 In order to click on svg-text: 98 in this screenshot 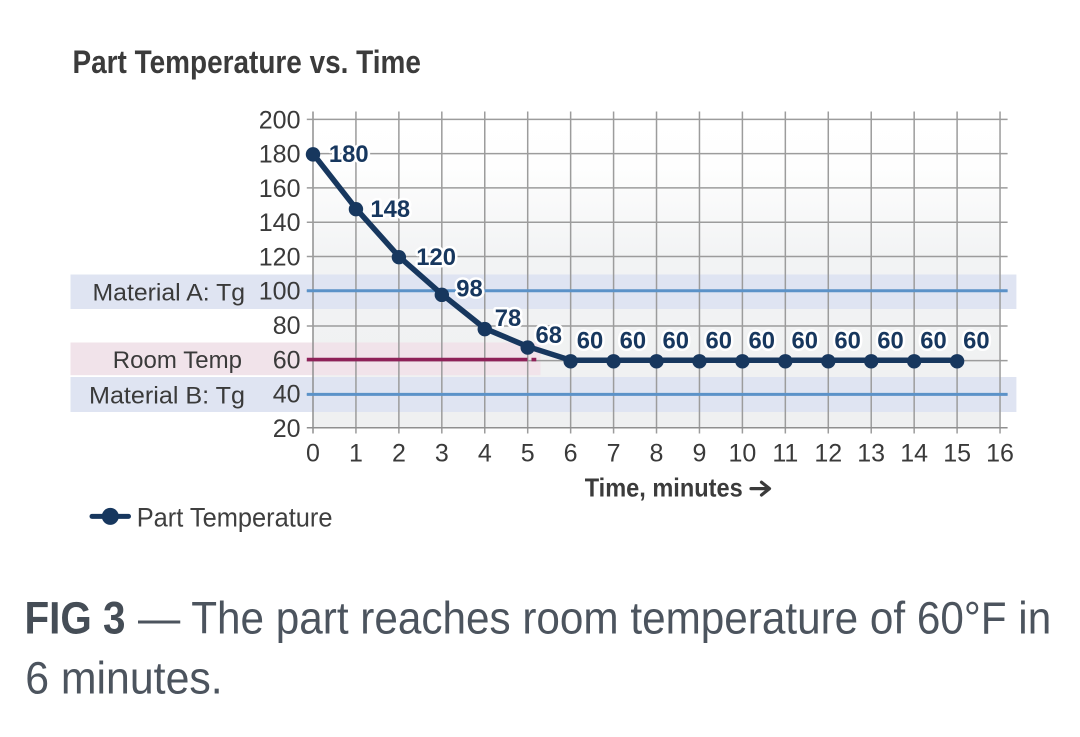, I will do `click(469, 289)`.